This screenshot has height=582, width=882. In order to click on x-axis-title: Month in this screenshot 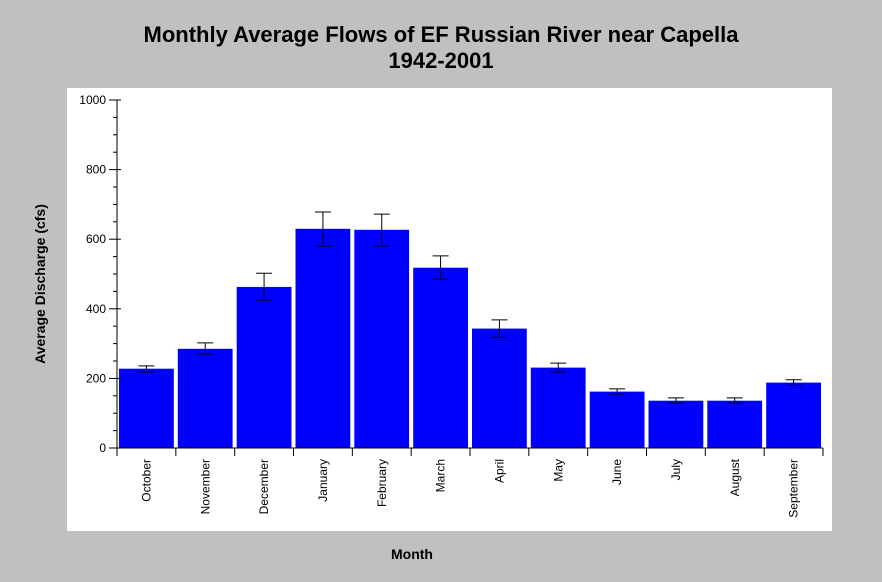, I will do `click(412, 554)`.